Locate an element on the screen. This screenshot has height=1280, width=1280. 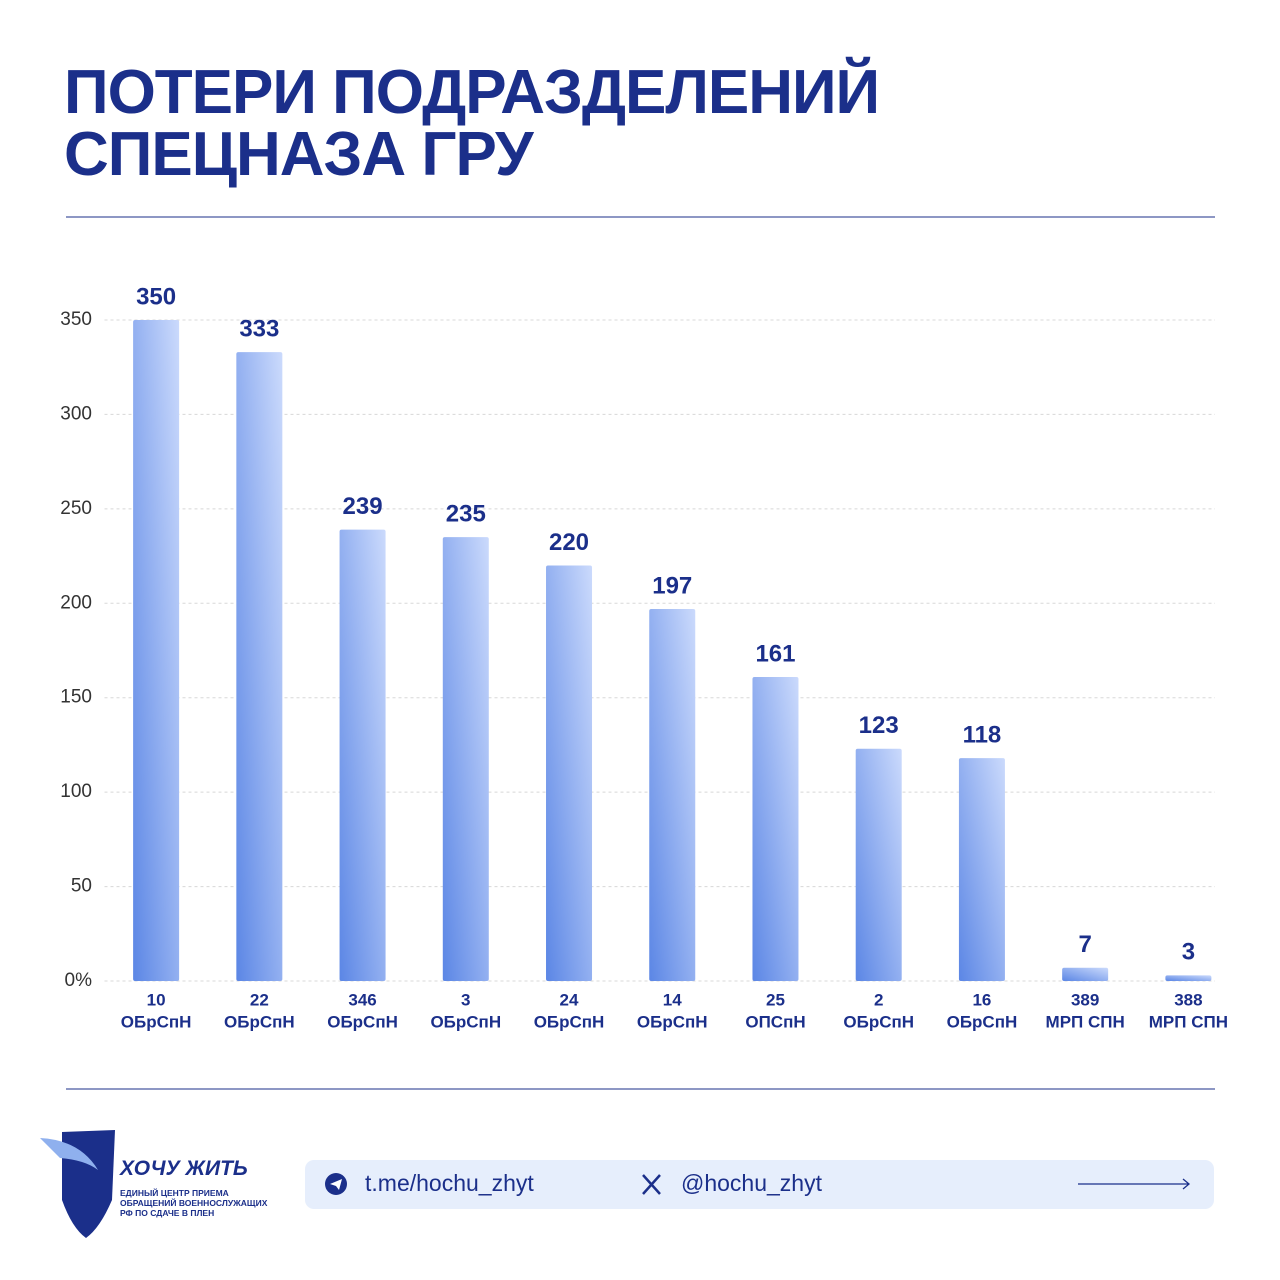
value-label: 161 is located at coordinates (775, 653).